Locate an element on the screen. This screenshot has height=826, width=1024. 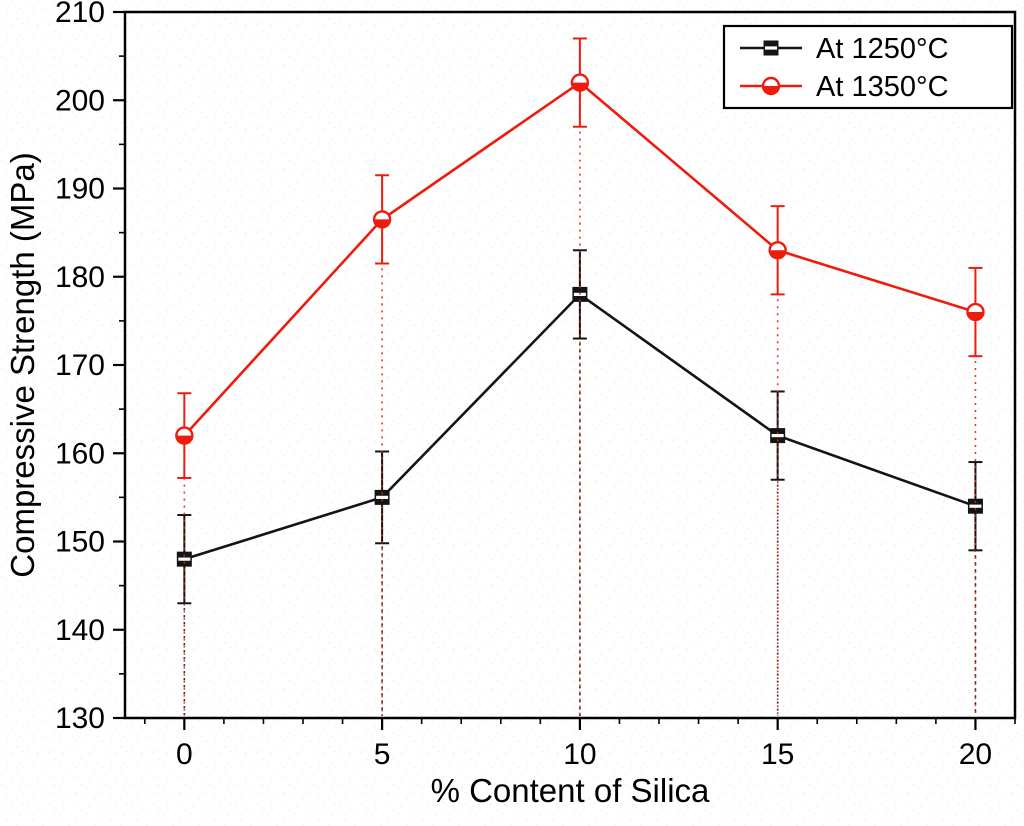
y-axis-title: Compressive Strength (MPa) is located at coordinates (22, 364).